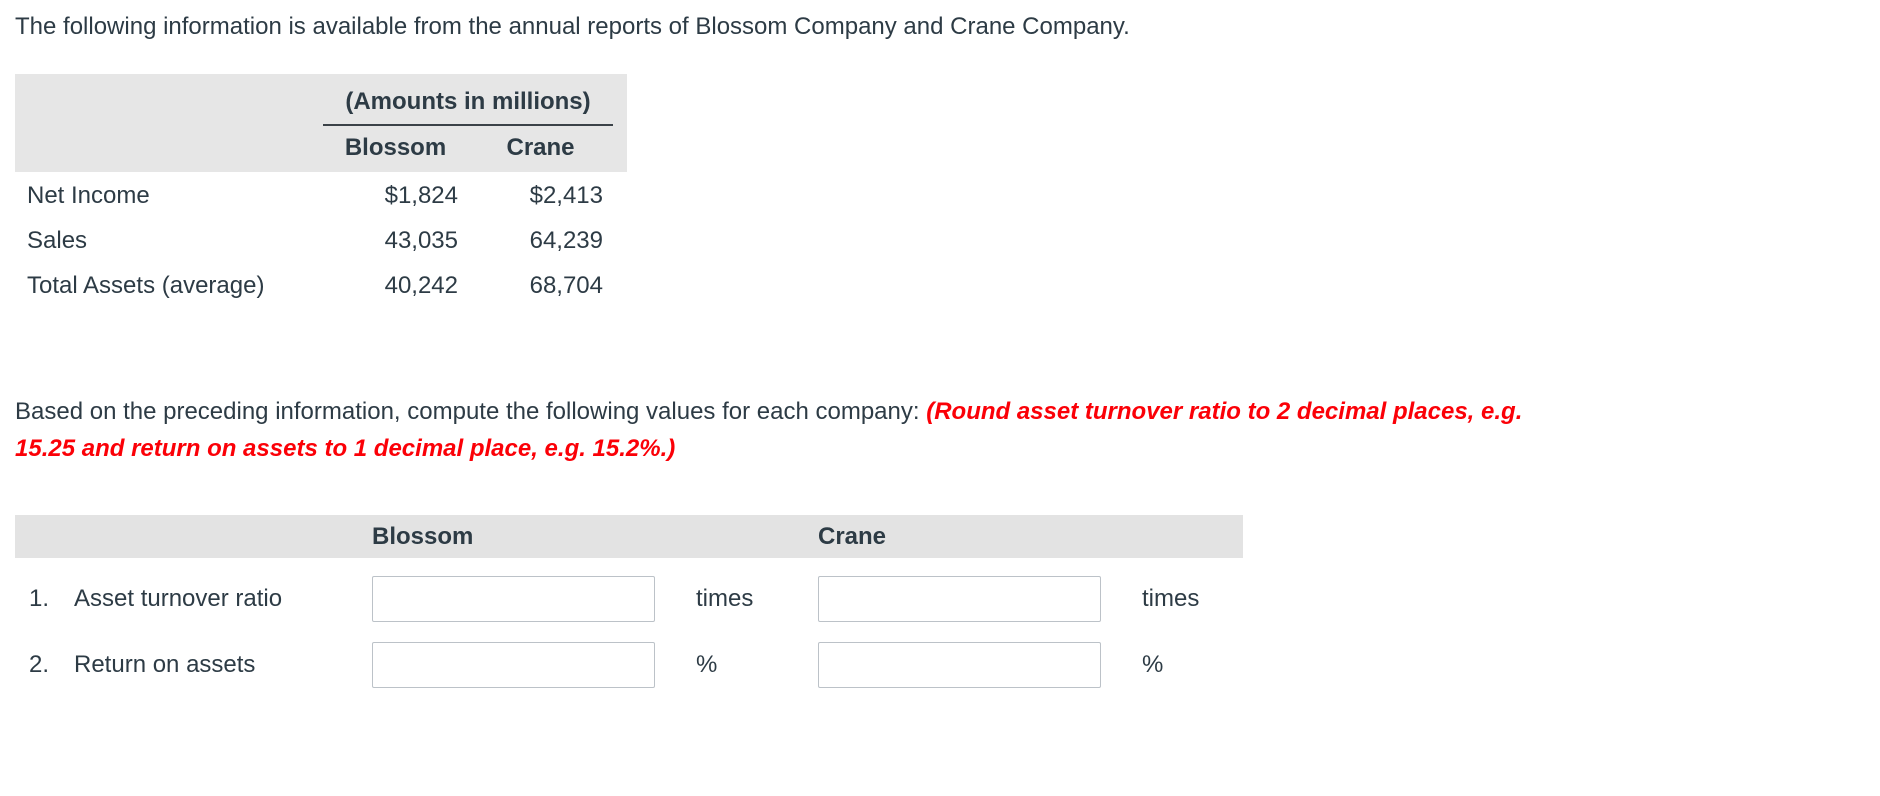 This screenshot has width=1880, height=796. I want to click on answer-row-return-on-assets: 2. Return on assets % %, so click(629, 665).